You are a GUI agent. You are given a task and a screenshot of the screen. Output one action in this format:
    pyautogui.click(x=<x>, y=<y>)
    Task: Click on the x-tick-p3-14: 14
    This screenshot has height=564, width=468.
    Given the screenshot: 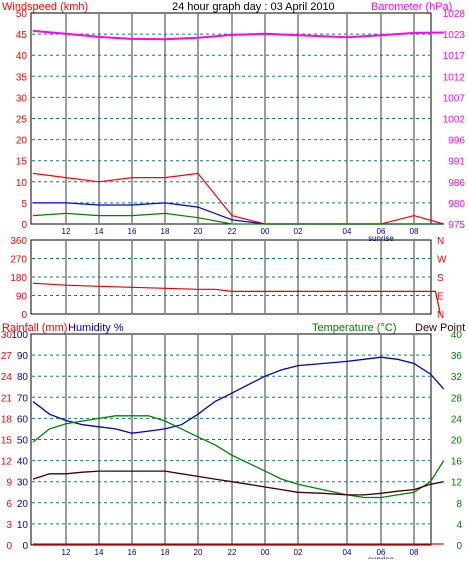 What is the action you would take?
    pyautogui.click(x=99, y=552)
    